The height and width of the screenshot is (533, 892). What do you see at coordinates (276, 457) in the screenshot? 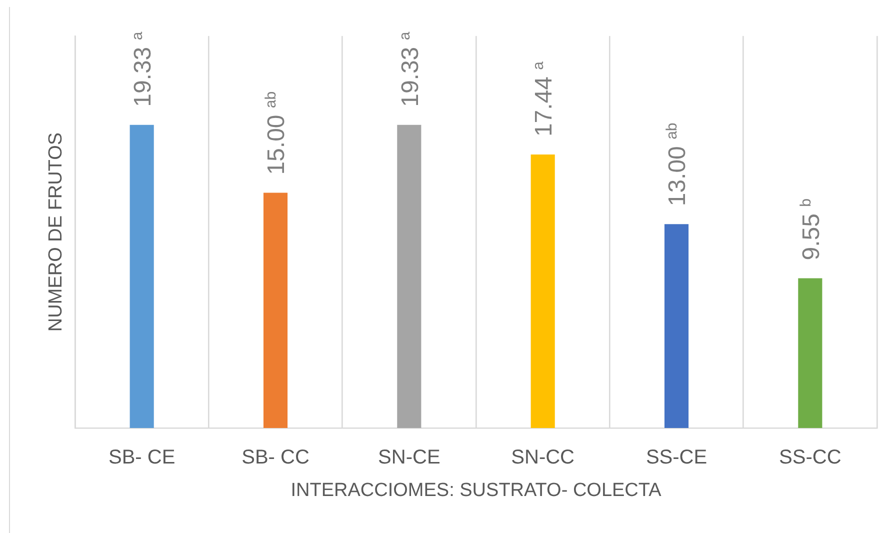
I see `x-tick-label: SB- CC` at bounding box center [276, 457].